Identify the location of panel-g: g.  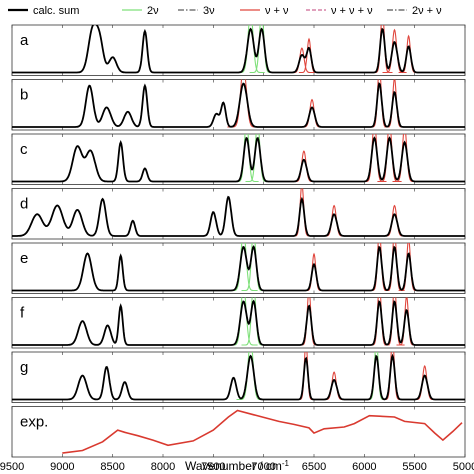
(238, 377).